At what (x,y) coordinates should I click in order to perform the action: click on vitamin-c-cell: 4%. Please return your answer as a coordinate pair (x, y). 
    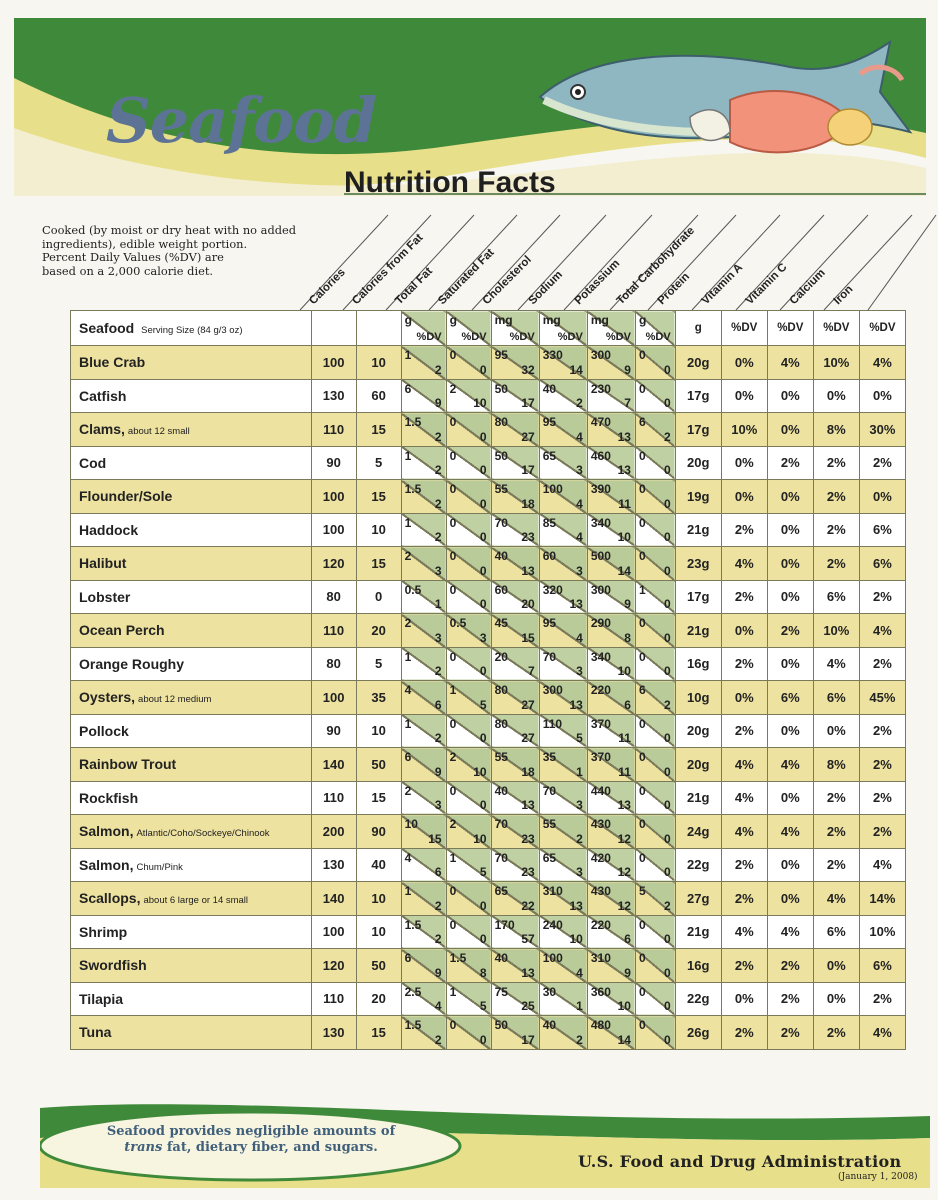
    Looking at the image, I should click on (790, 931).